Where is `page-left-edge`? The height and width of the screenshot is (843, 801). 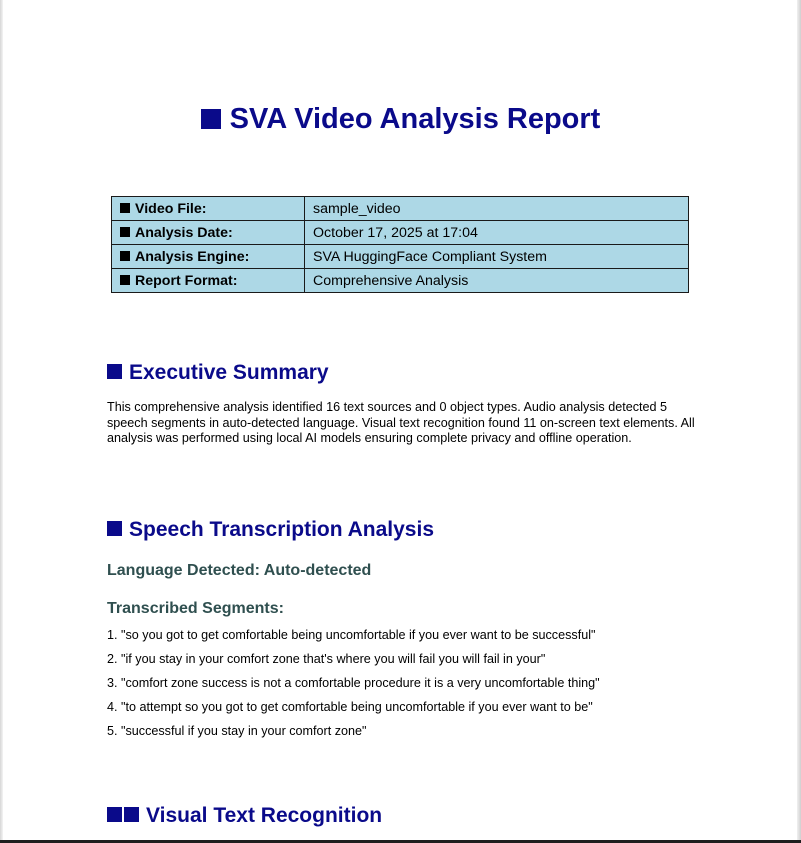
page-left-edge is located at coordinates (1, 421).